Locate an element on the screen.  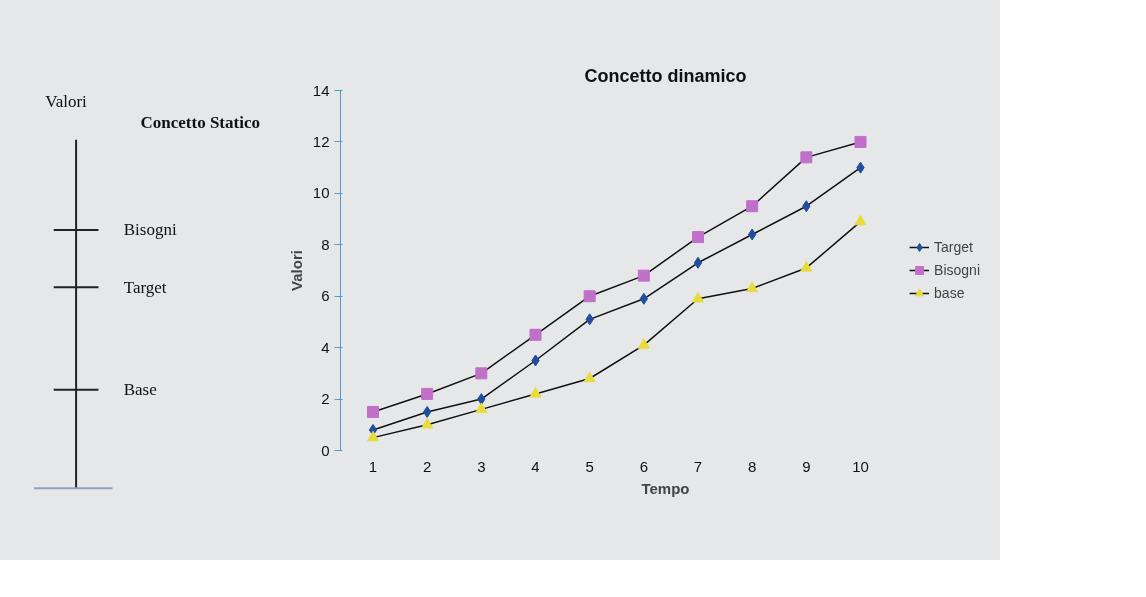
x-tick-label: 1 is located at coordinates (373, 466).